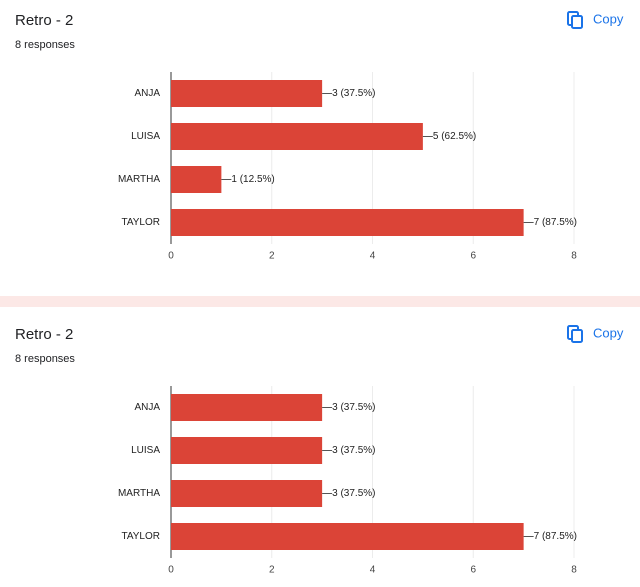  What do you see at coordinates (252, 179) in the screenshot?
I see `value-label: 1 (12.5%)` at bounding box center [252, 179].